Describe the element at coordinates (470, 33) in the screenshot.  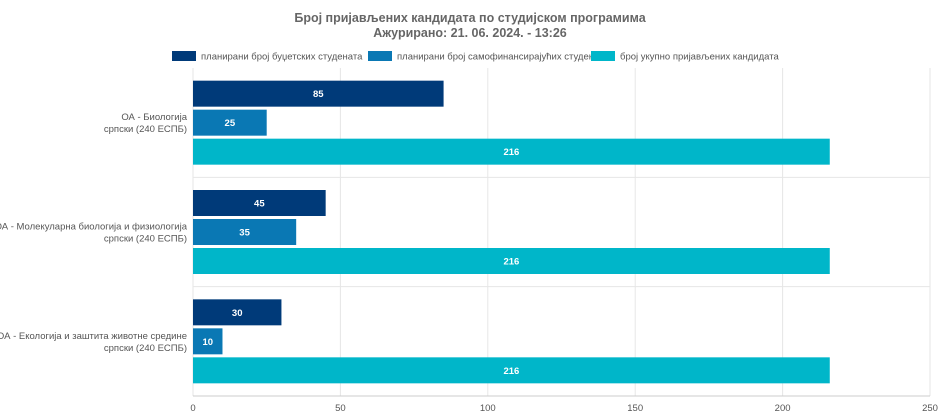
I see `chart-subtitle: Ажурирано: 21. 06. 2024. - 13:26` at that location.